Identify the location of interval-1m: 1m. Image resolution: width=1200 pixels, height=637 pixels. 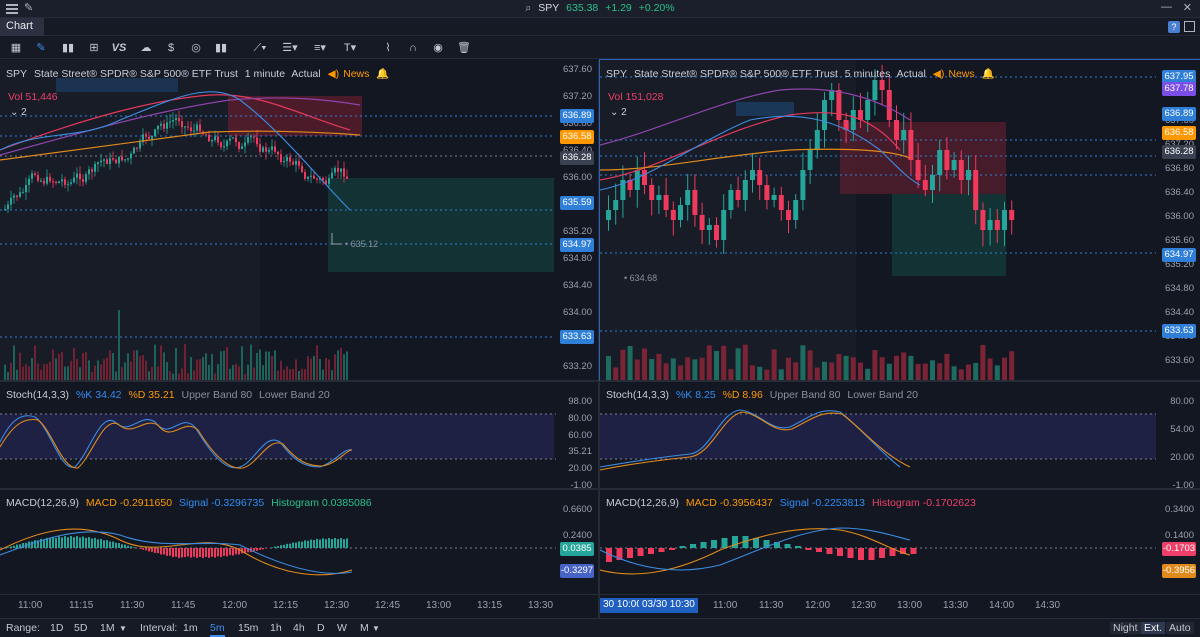
(190, 628).